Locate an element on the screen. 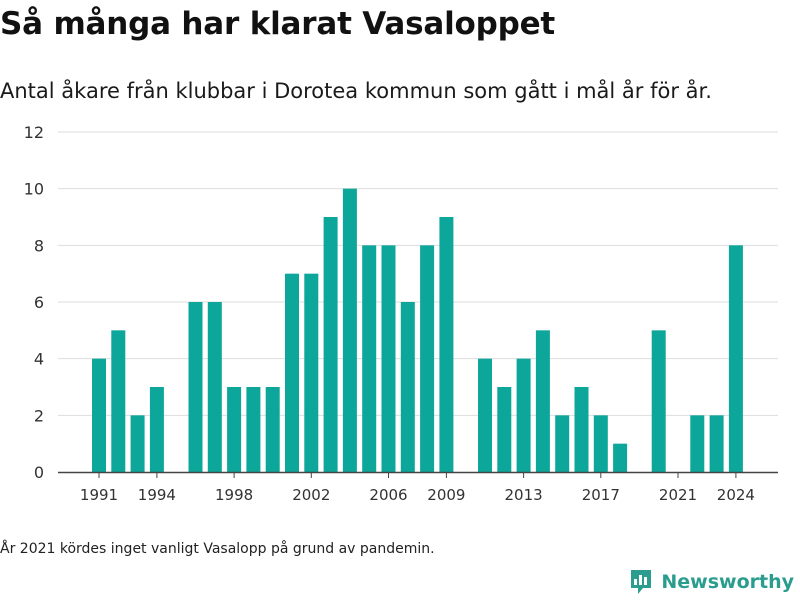 The image size is (800, 600). x-tick-label: 1998 is located at coordinates (234, 495).